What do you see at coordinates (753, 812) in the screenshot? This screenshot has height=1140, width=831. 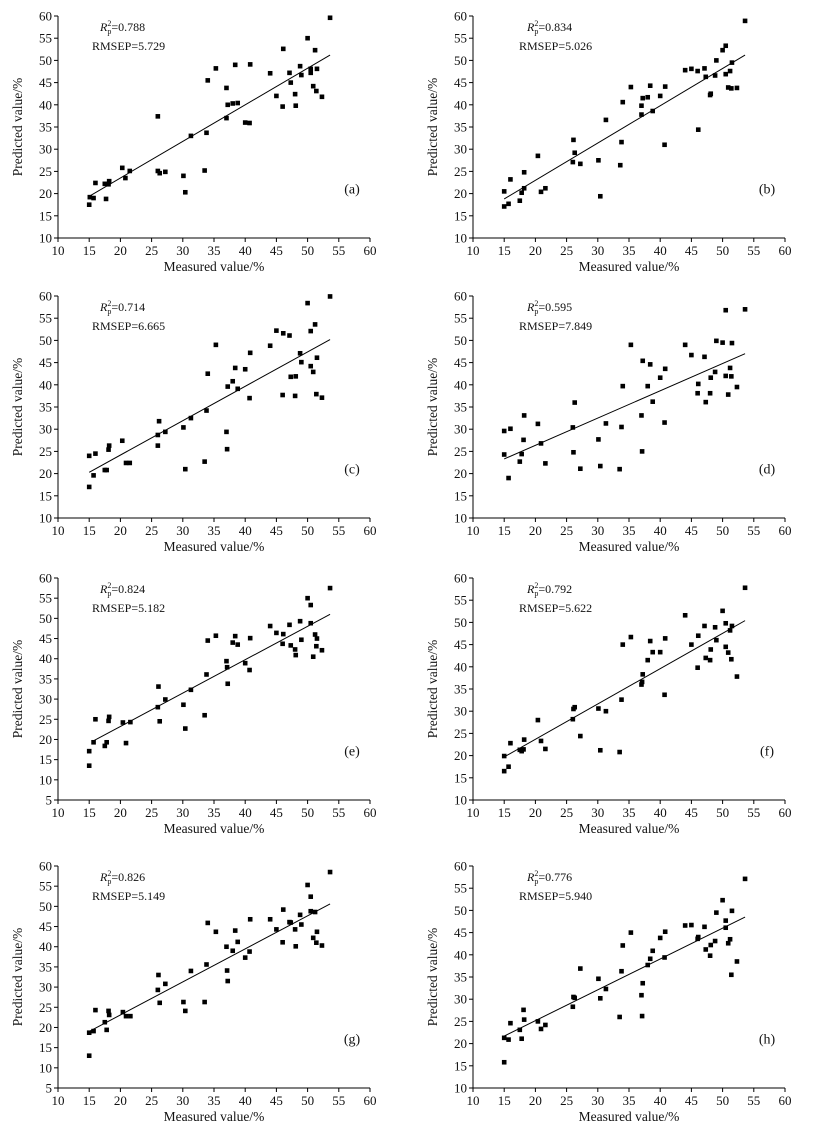 I see `x-tick-label: 55` at bounding box center [753, 812].